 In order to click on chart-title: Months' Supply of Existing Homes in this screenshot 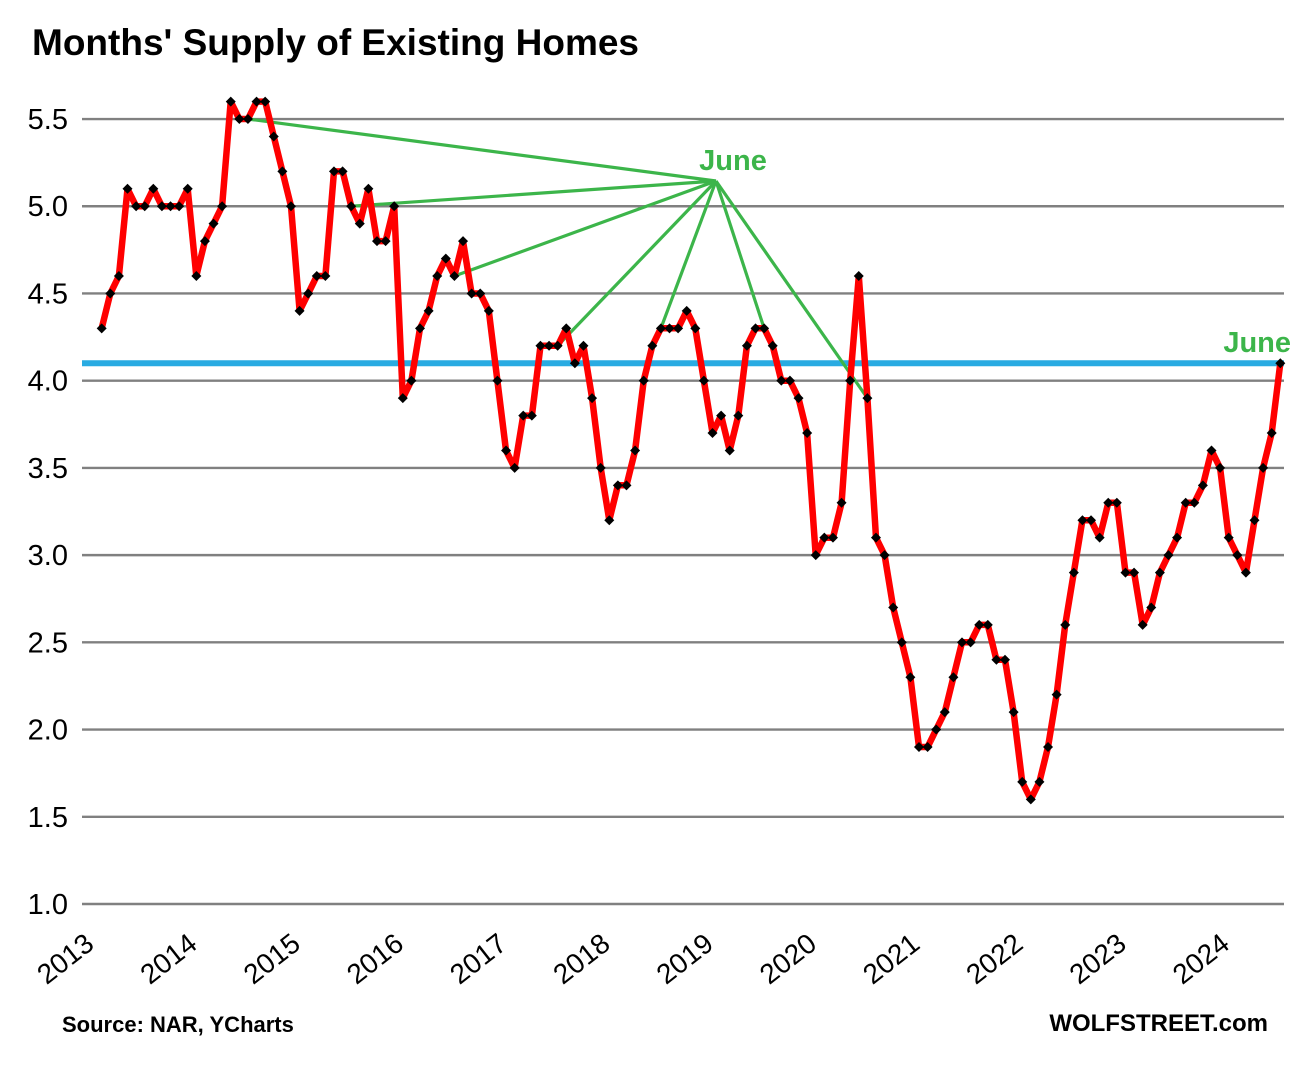, I will do `click(335, 42)`.